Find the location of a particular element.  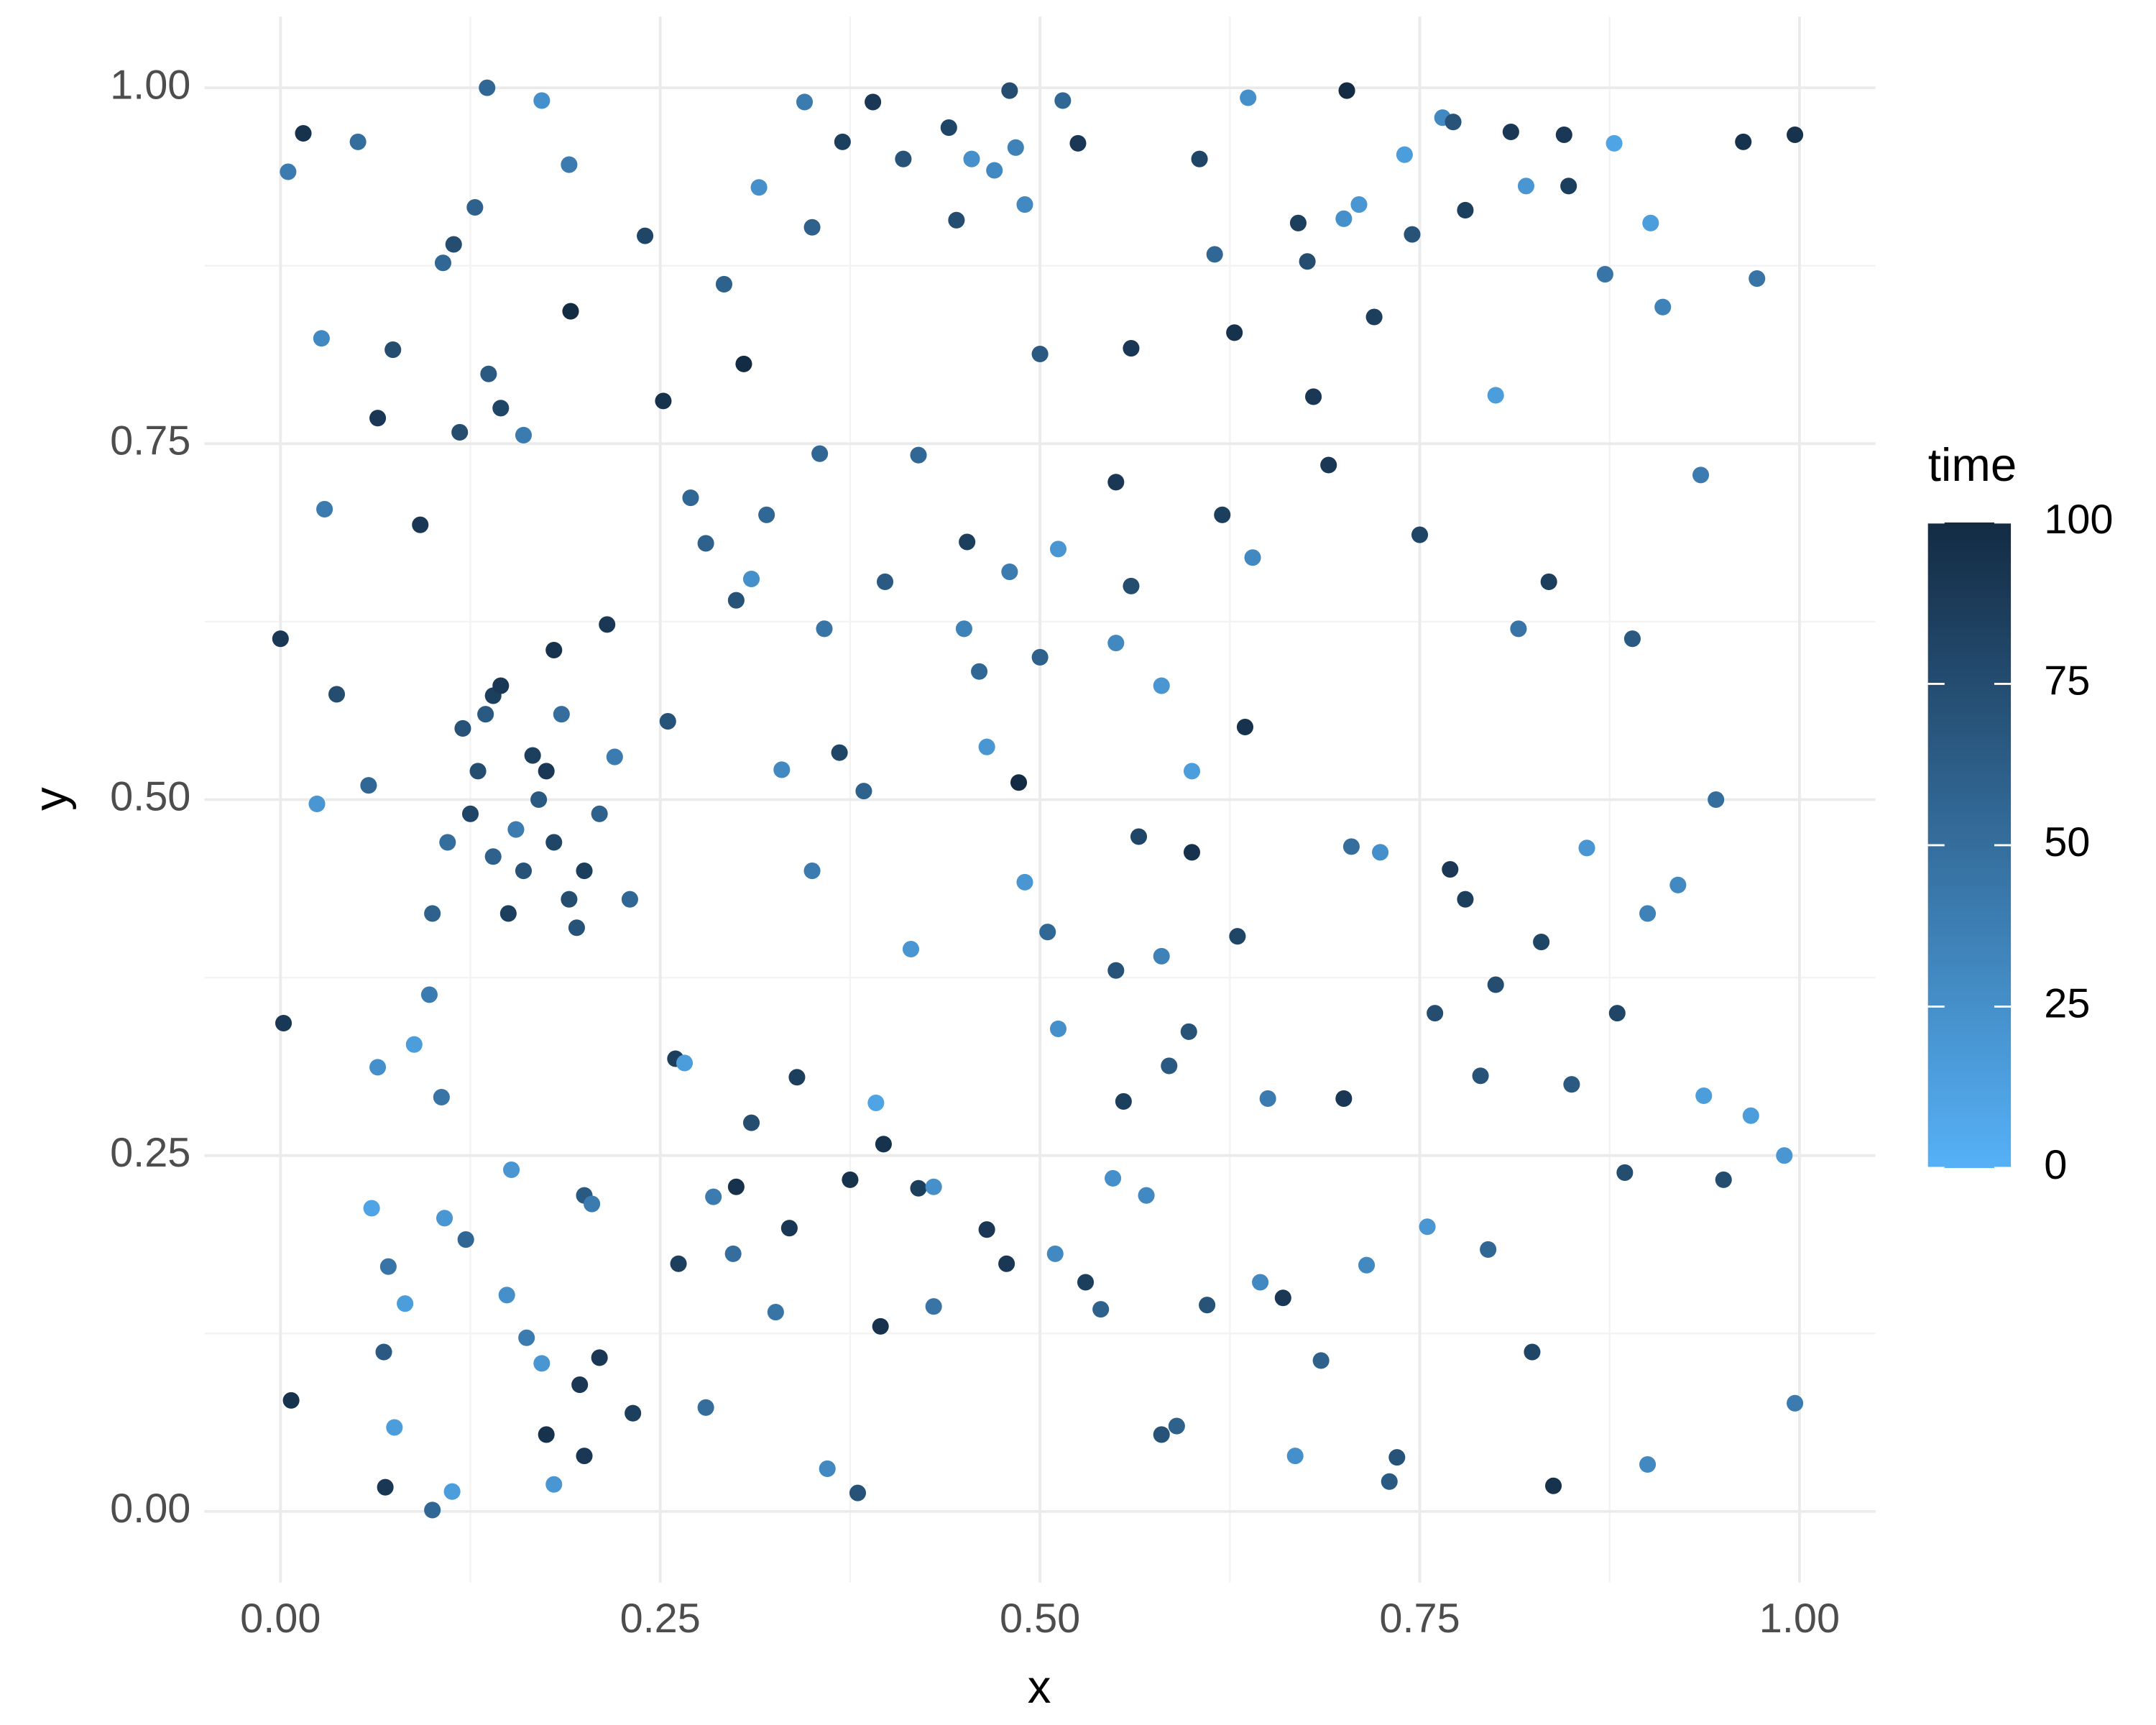

y-tick-label: 0.50 is located at coordinates (150, 797).